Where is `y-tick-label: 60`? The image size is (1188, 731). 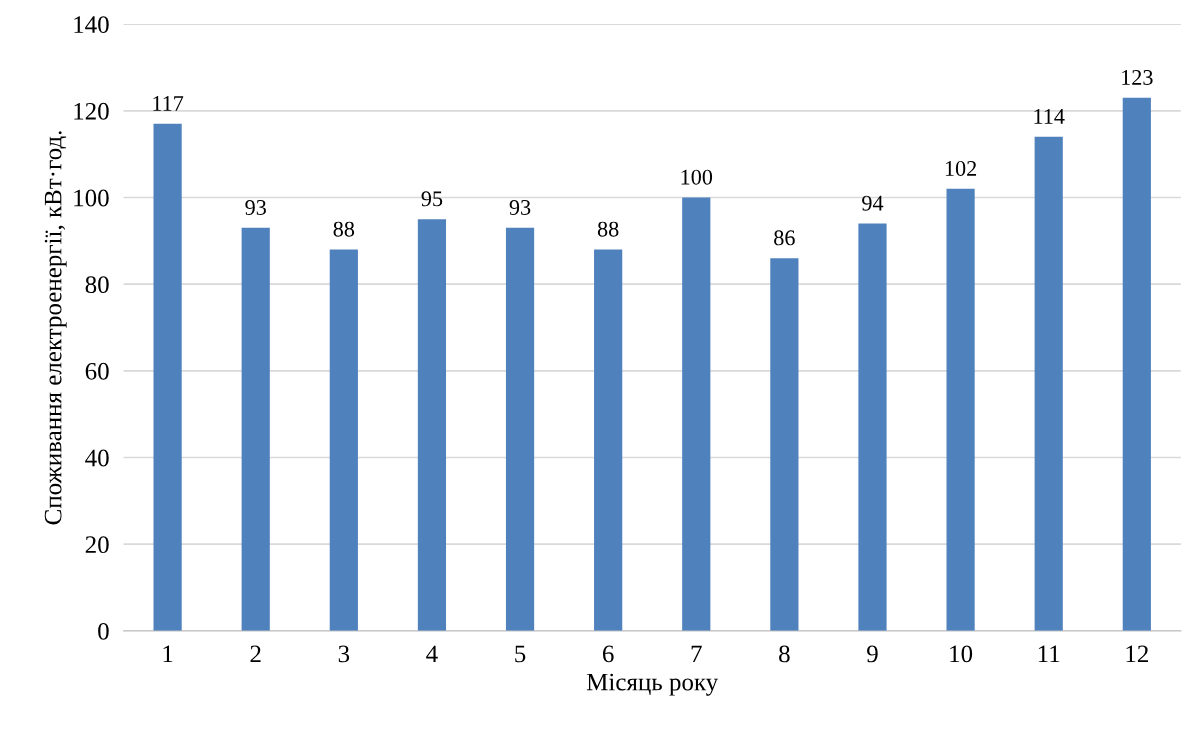
y-tick-label: 60 is located at coordinates (97, 371).